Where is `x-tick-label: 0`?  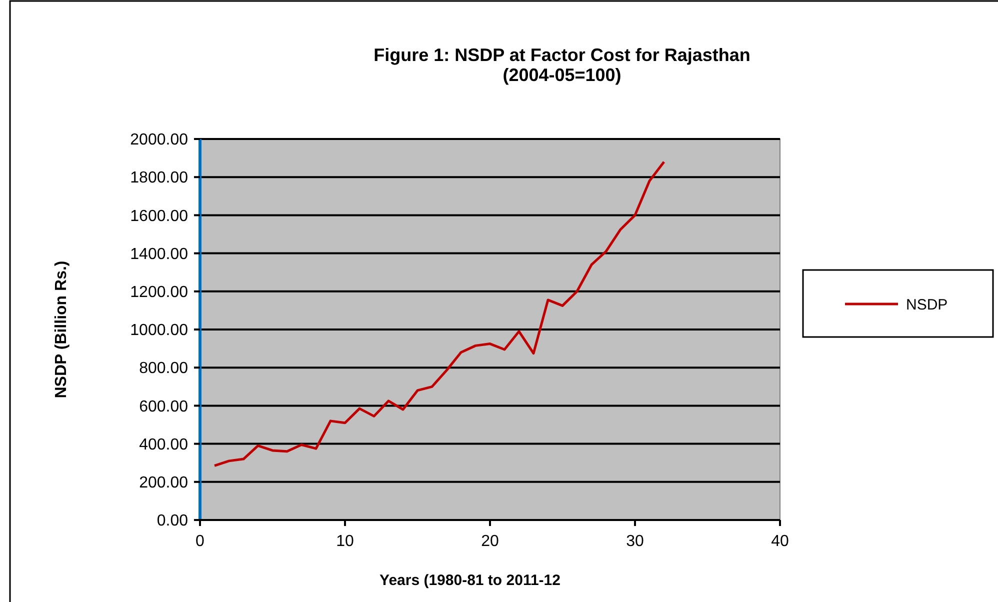 x-tick-label: 0 is located at coordinates (200, 541).